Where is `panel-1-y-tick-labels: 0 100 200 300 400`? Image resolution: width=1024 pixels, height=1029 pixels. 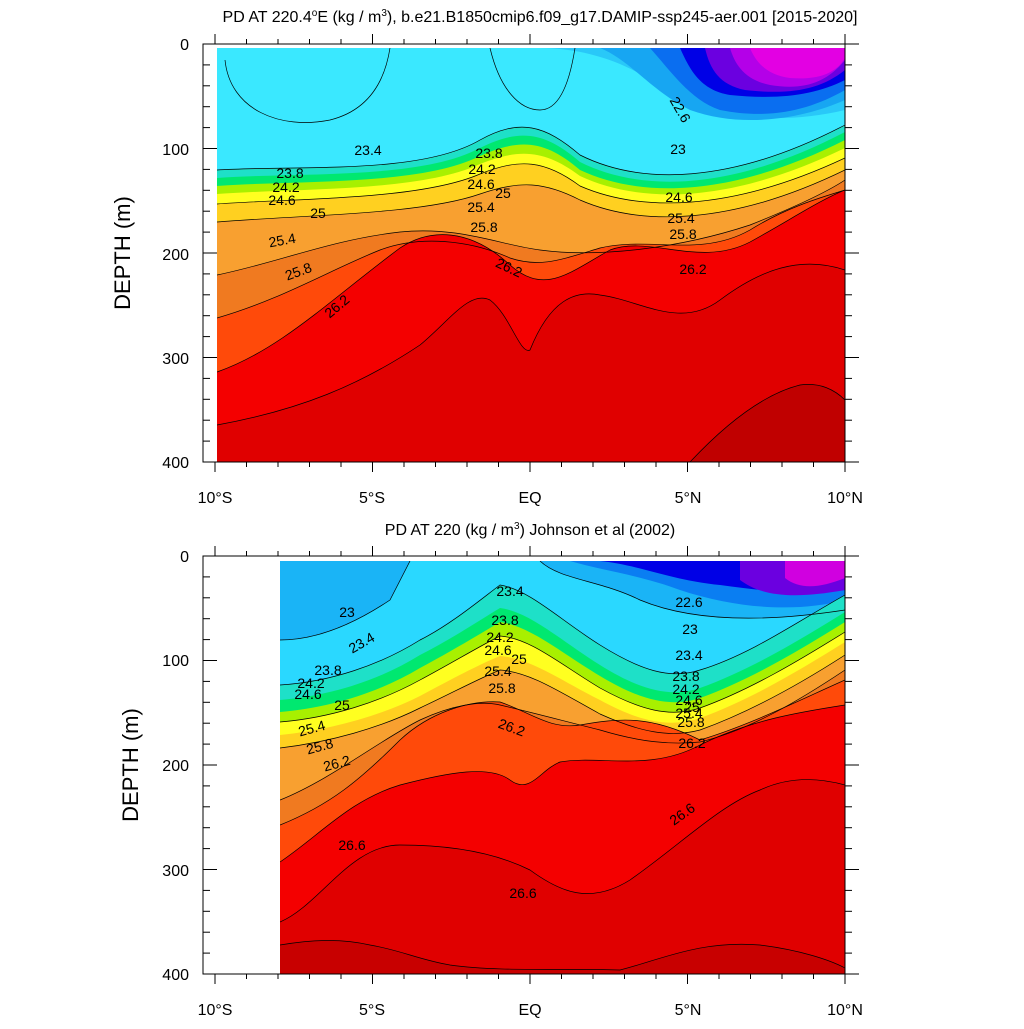
panel-1-y-tick-labels: 0 100 200 300 400 is located at coordinates (175, 254).